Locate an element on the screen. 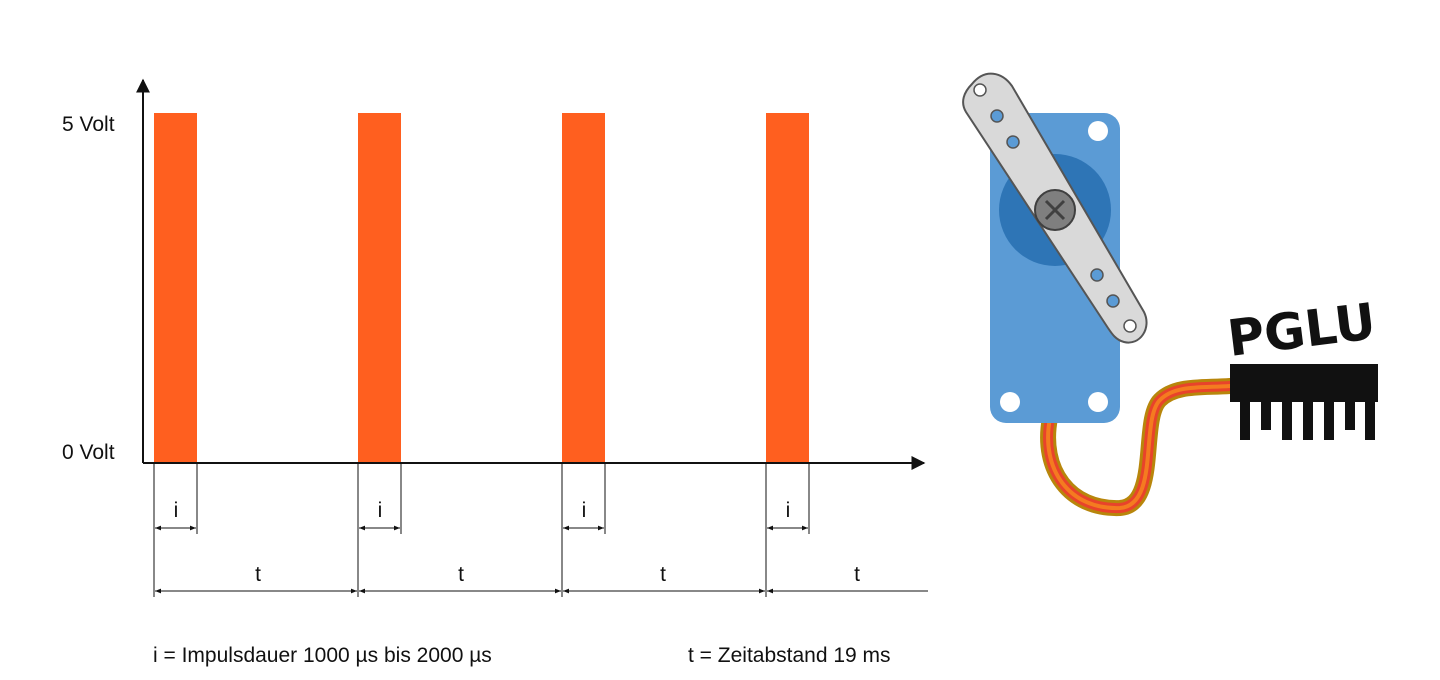 This screenshot has width=1440, height=680. period-label-1: t is located at coordinates (258, 574).